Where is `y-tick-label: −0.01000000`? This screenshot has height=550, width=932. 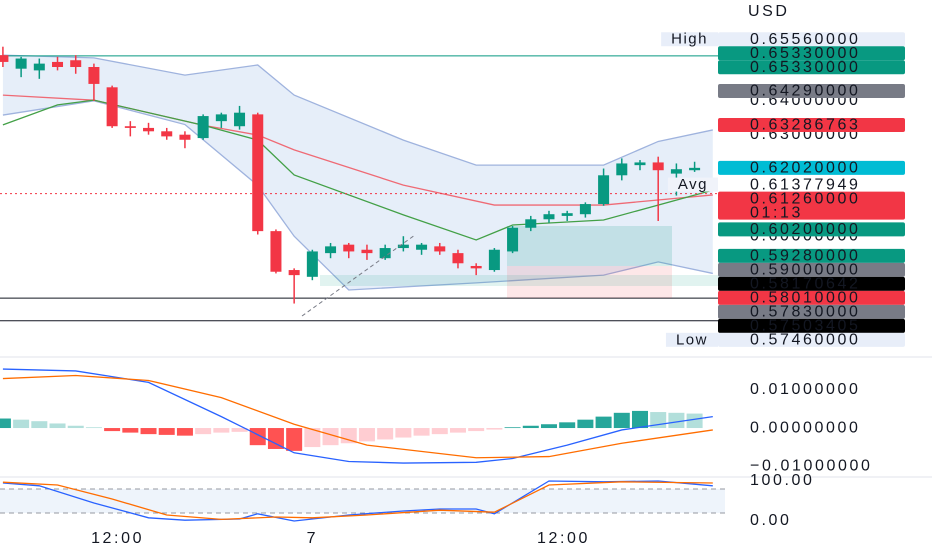 y-tick-label: −0.01000000 is located at coordinates (811, 465).